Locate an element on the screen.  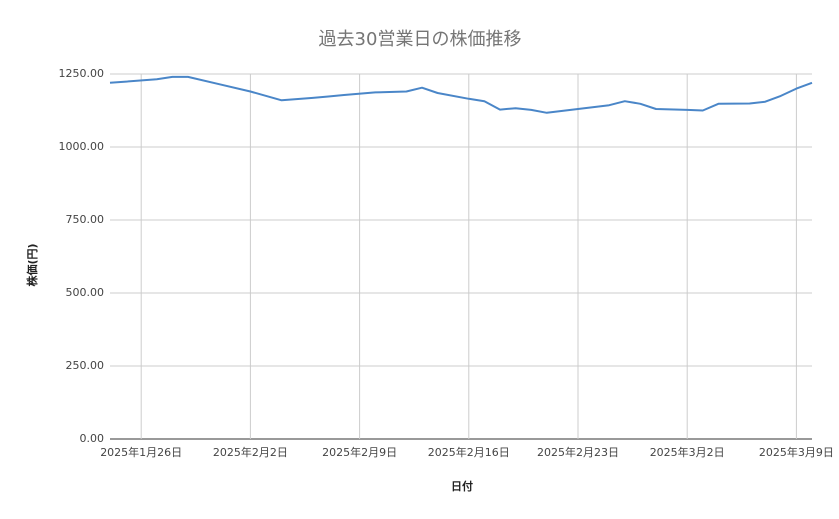
x-tick-label: 2025年3月9日 is located at coordinates (796, 452).